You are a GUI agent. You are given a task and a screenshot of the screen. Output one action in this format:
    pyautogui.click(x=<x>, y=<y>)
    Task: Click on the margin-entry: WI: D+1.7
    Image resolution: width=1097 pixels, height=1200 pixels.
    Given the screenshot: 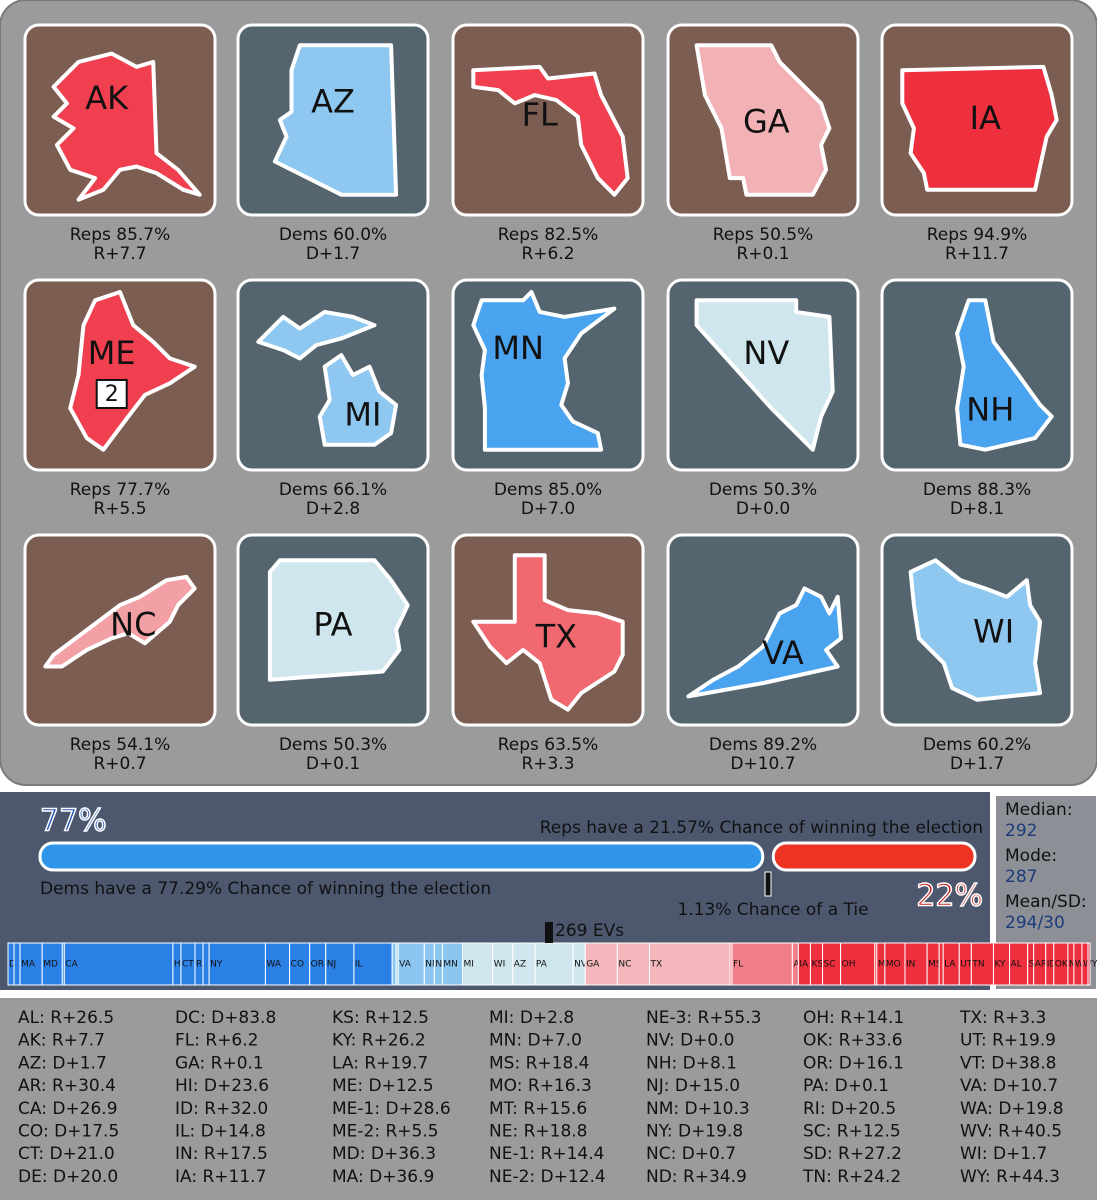 What is the action you would take?
    pyautogui.click(x=1003, y=1154)
    